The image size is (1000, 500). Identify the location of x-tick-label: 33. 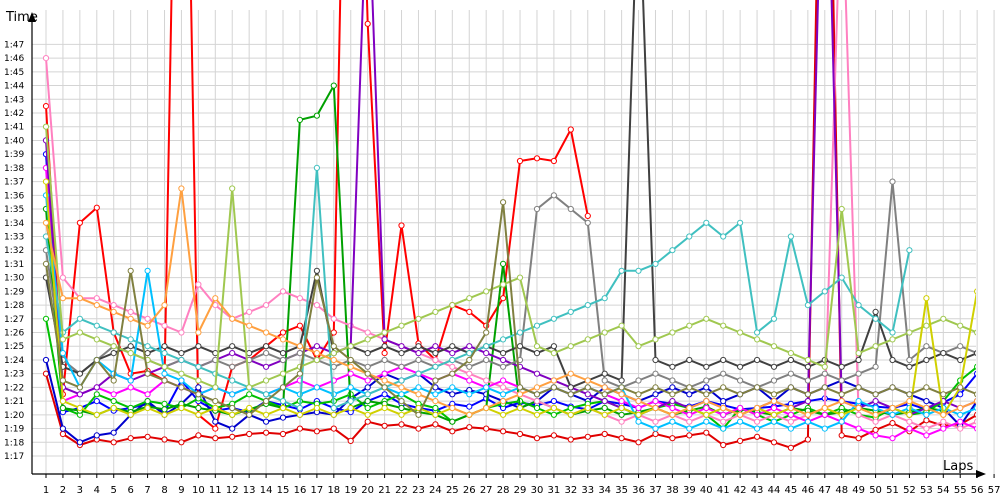
(587, 490).